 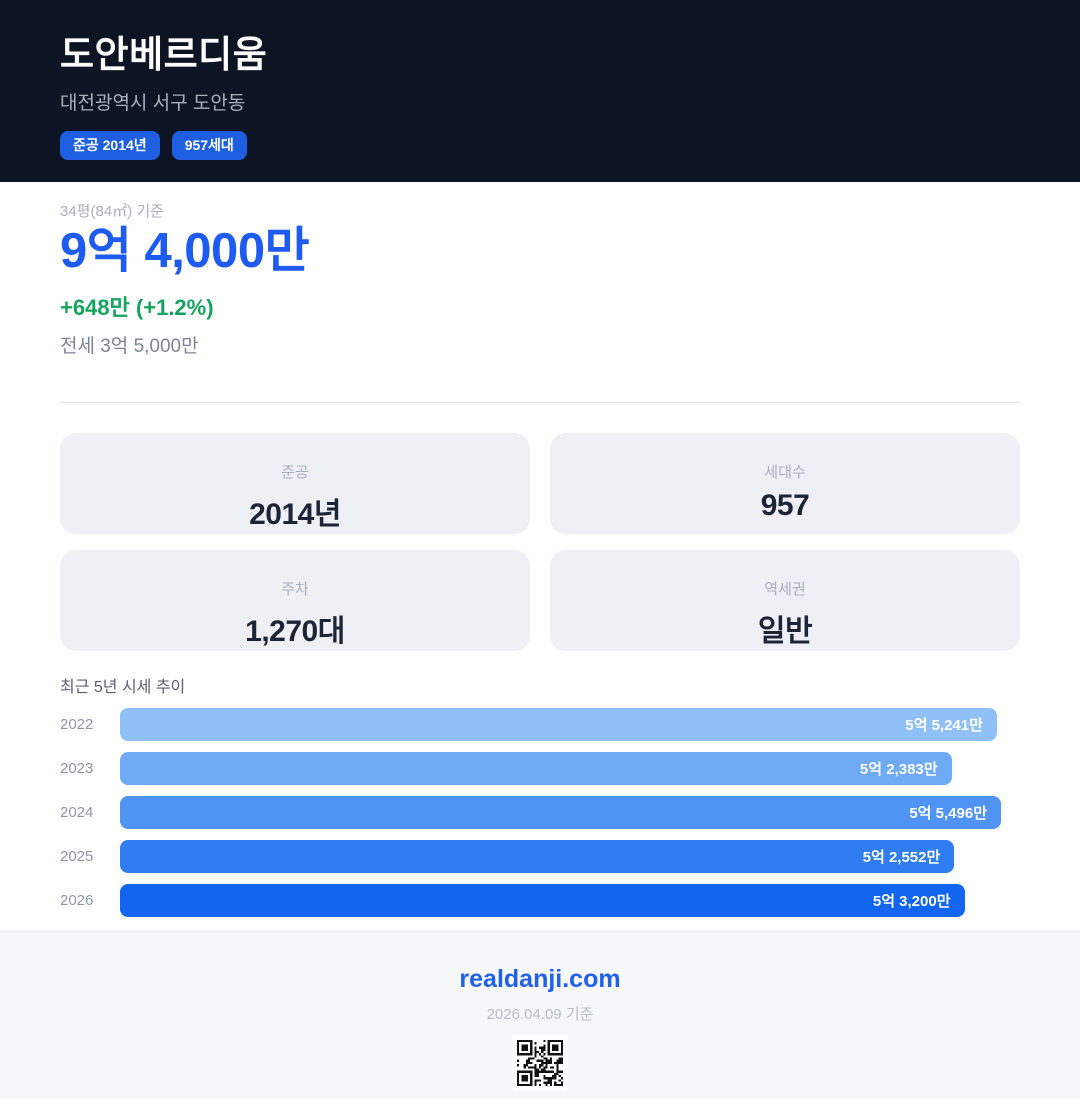 What do you see at coordinates (785, 601) in the screenshot?
I see `info-card-station-area: 역세권 일반` at bounding box center [785, 601].